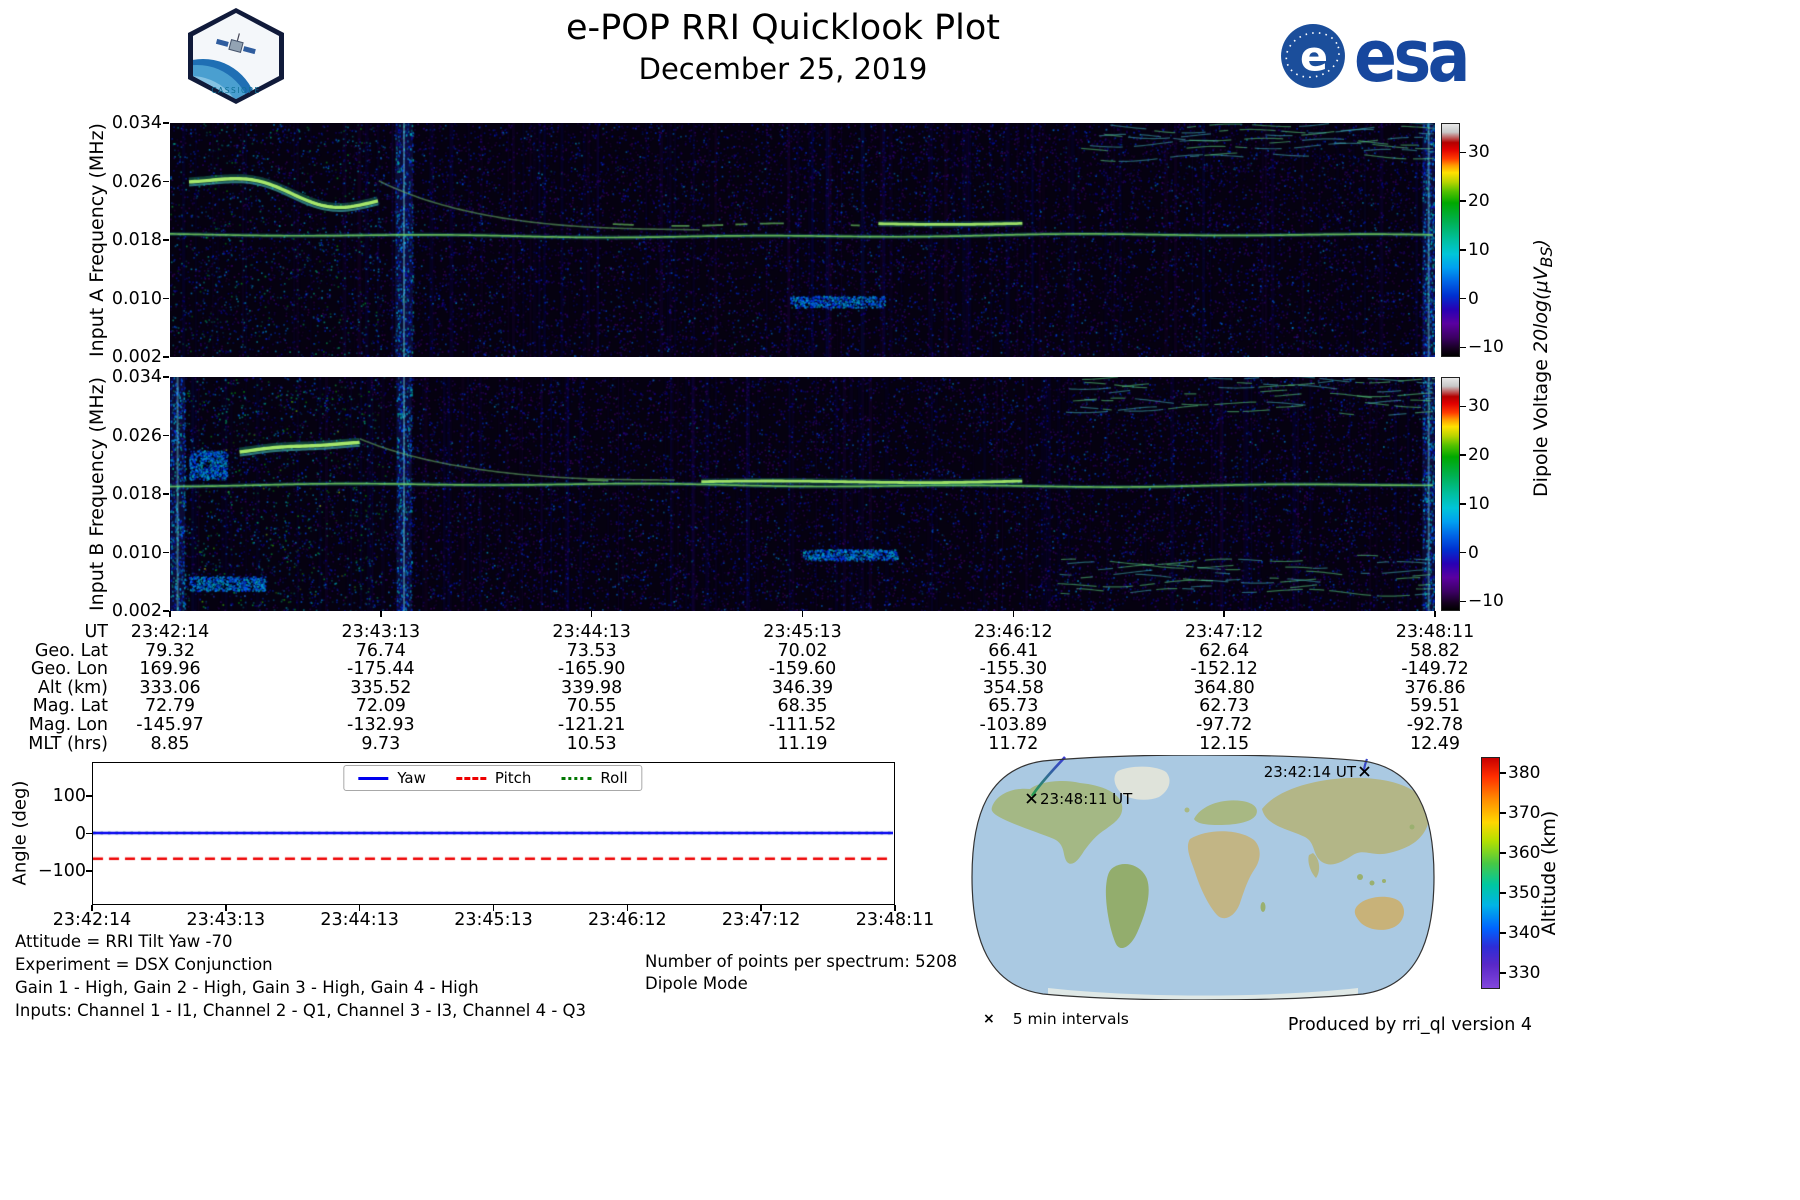 The image size is (1800, 1200). What do you see at coordinates (68, 743) in the screenshot?
I see `ephemeris-row-label: MLT (hrs)` at bounding box center [68, 743].